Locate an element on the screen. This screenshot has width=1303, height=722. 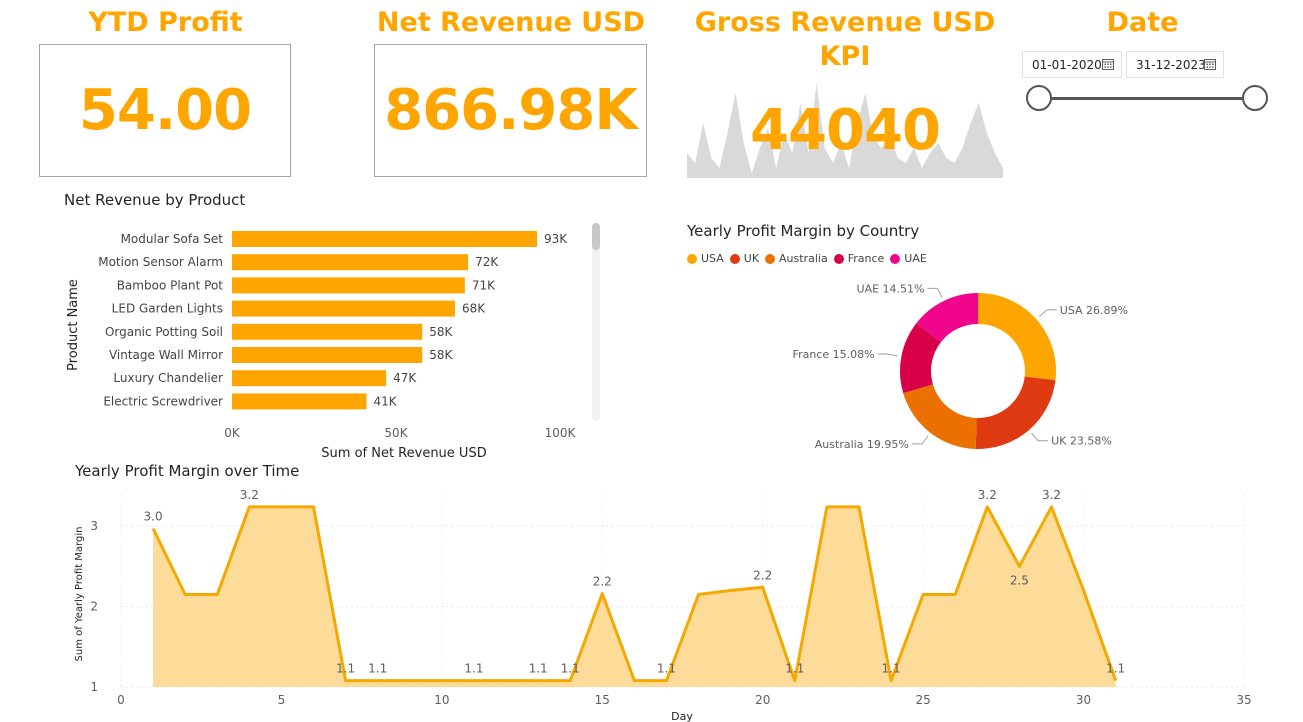
legend-item: USA is located at coordinates (705, 258).